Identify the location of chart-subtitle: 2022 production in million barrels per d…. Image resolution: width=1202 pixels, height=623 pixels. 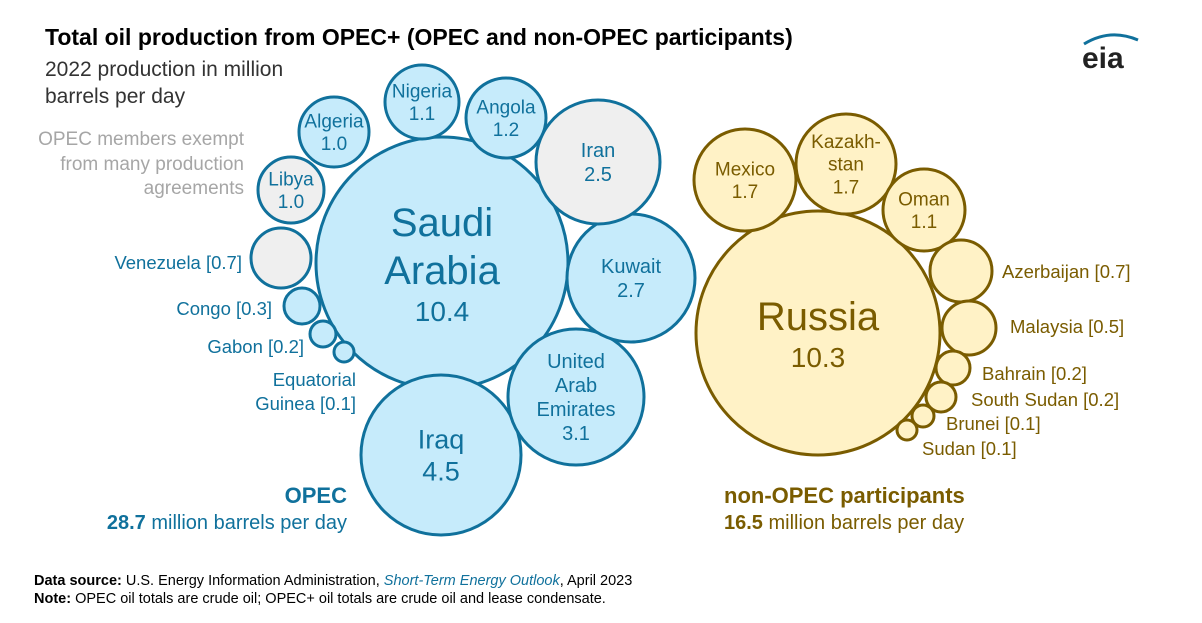
(164, 83).